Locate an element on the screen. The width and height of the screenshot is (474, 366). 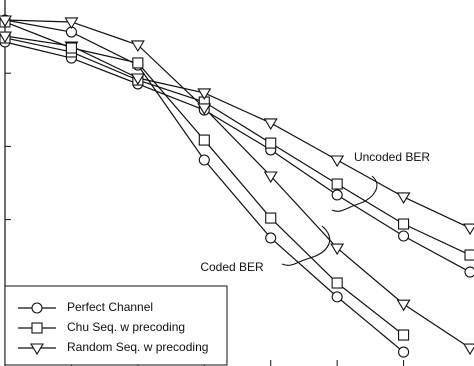
legend-label: Random Seq. w precoding is located at coordinates (137, 347).